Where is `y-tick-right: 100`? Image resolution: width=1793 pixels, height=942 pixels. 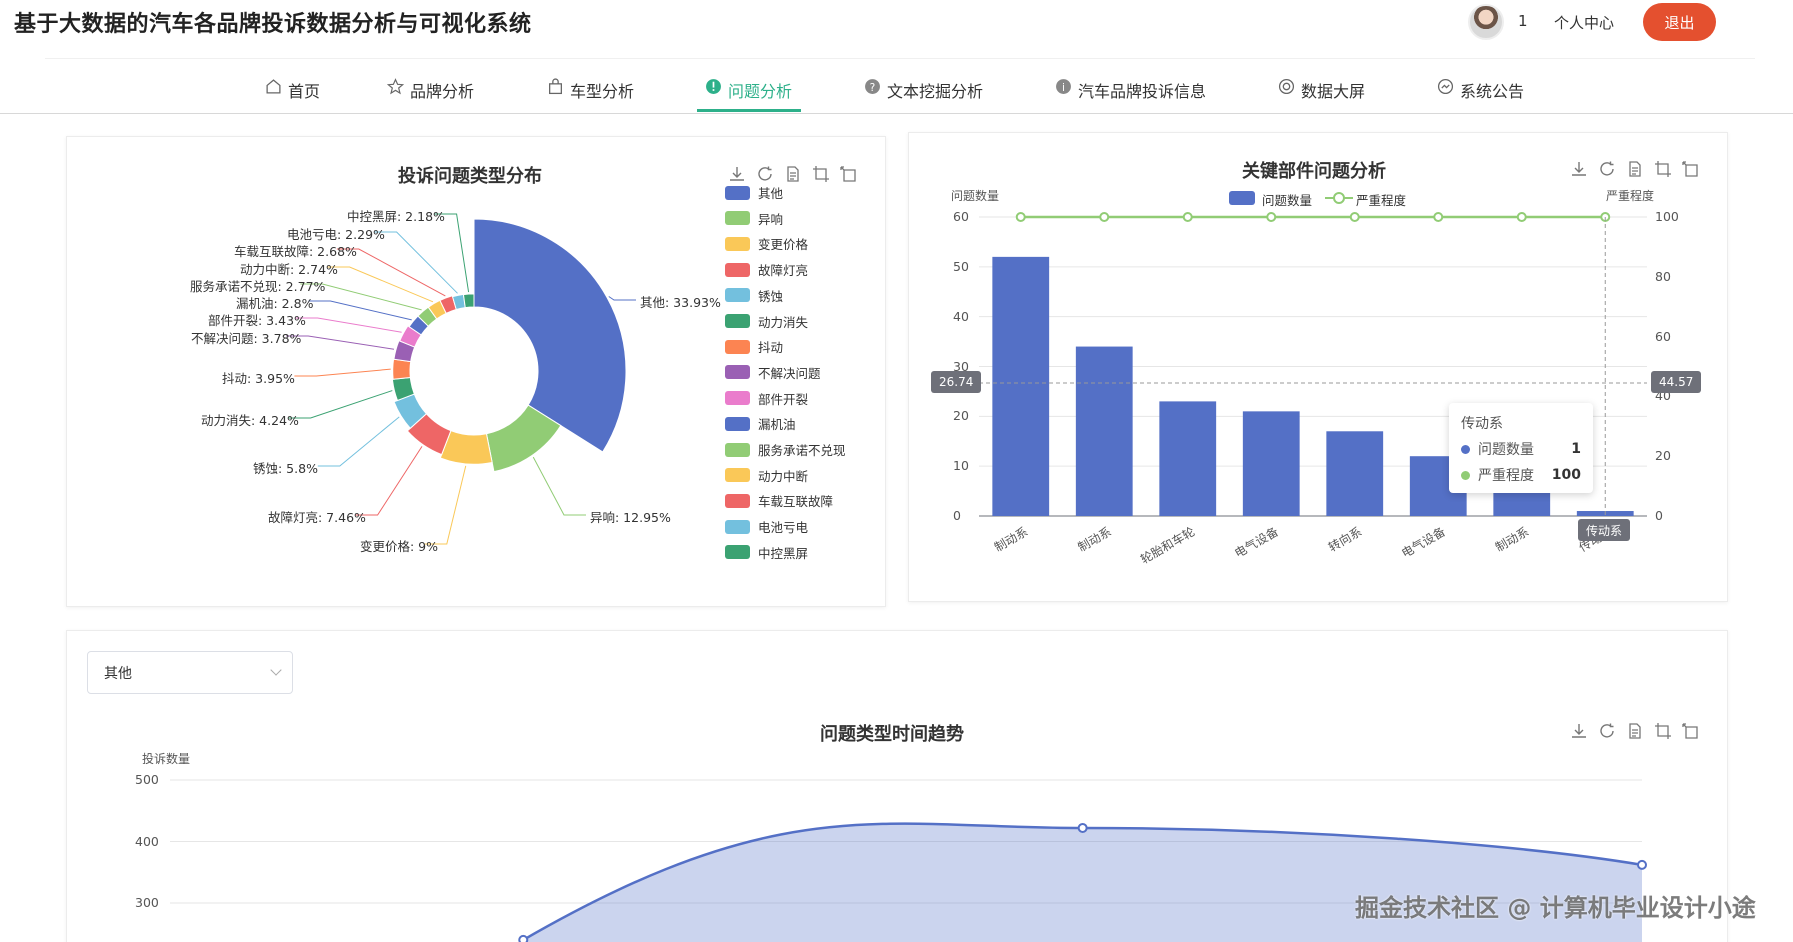 y-tick-right: 100 is located at coordinates (1667, 216).